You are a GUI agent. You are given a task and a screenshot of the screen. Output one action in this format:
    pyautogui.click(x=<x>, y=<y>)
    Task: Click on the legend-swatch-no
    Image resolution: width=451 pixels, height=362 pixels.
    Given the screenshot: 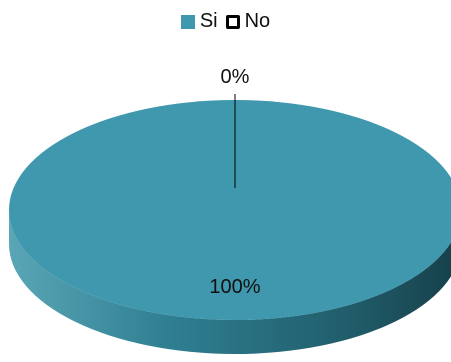 What is the action you would take?
    pyautogui.click(x=232, y=21)
    